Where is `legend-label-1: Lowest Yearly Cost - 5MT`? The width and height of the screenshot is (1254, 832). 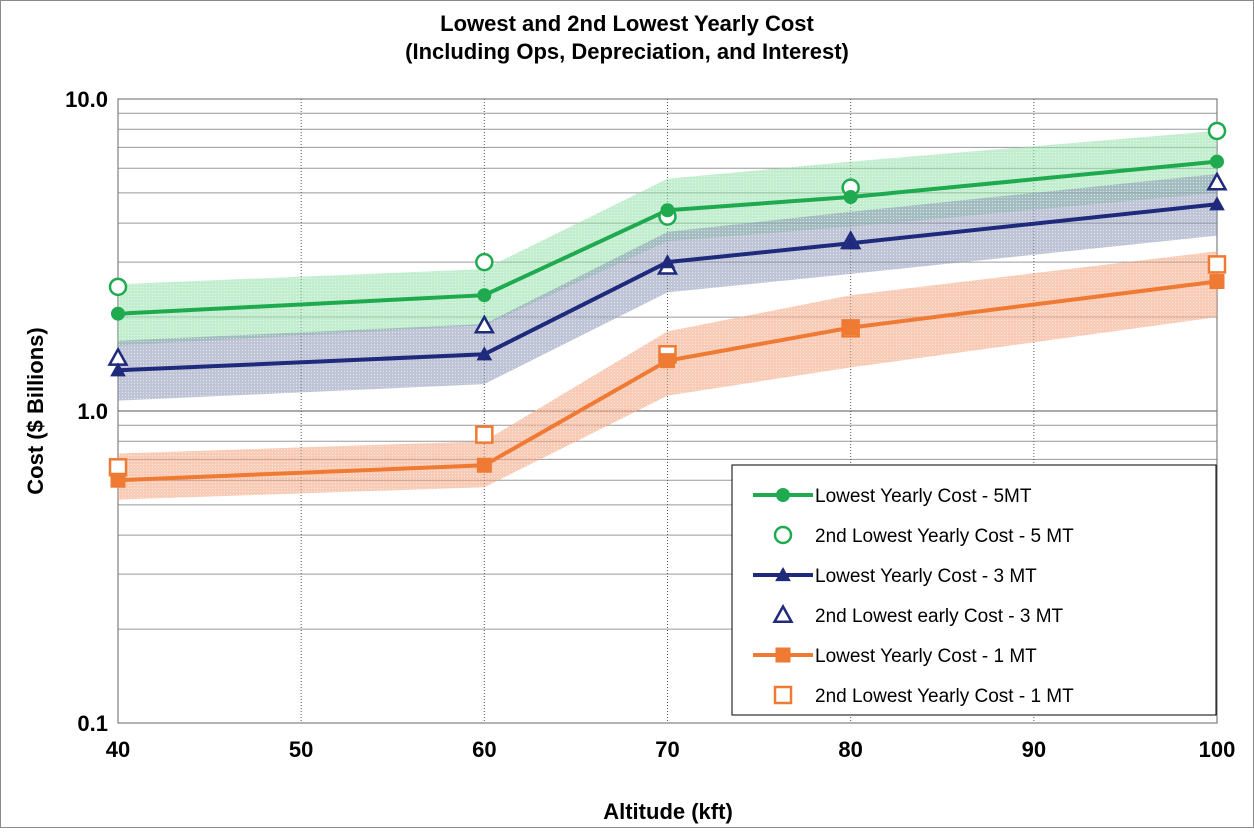 legend-label-1: Lowest Yearly Cost - 5MT is located at coordinates (923, 496).